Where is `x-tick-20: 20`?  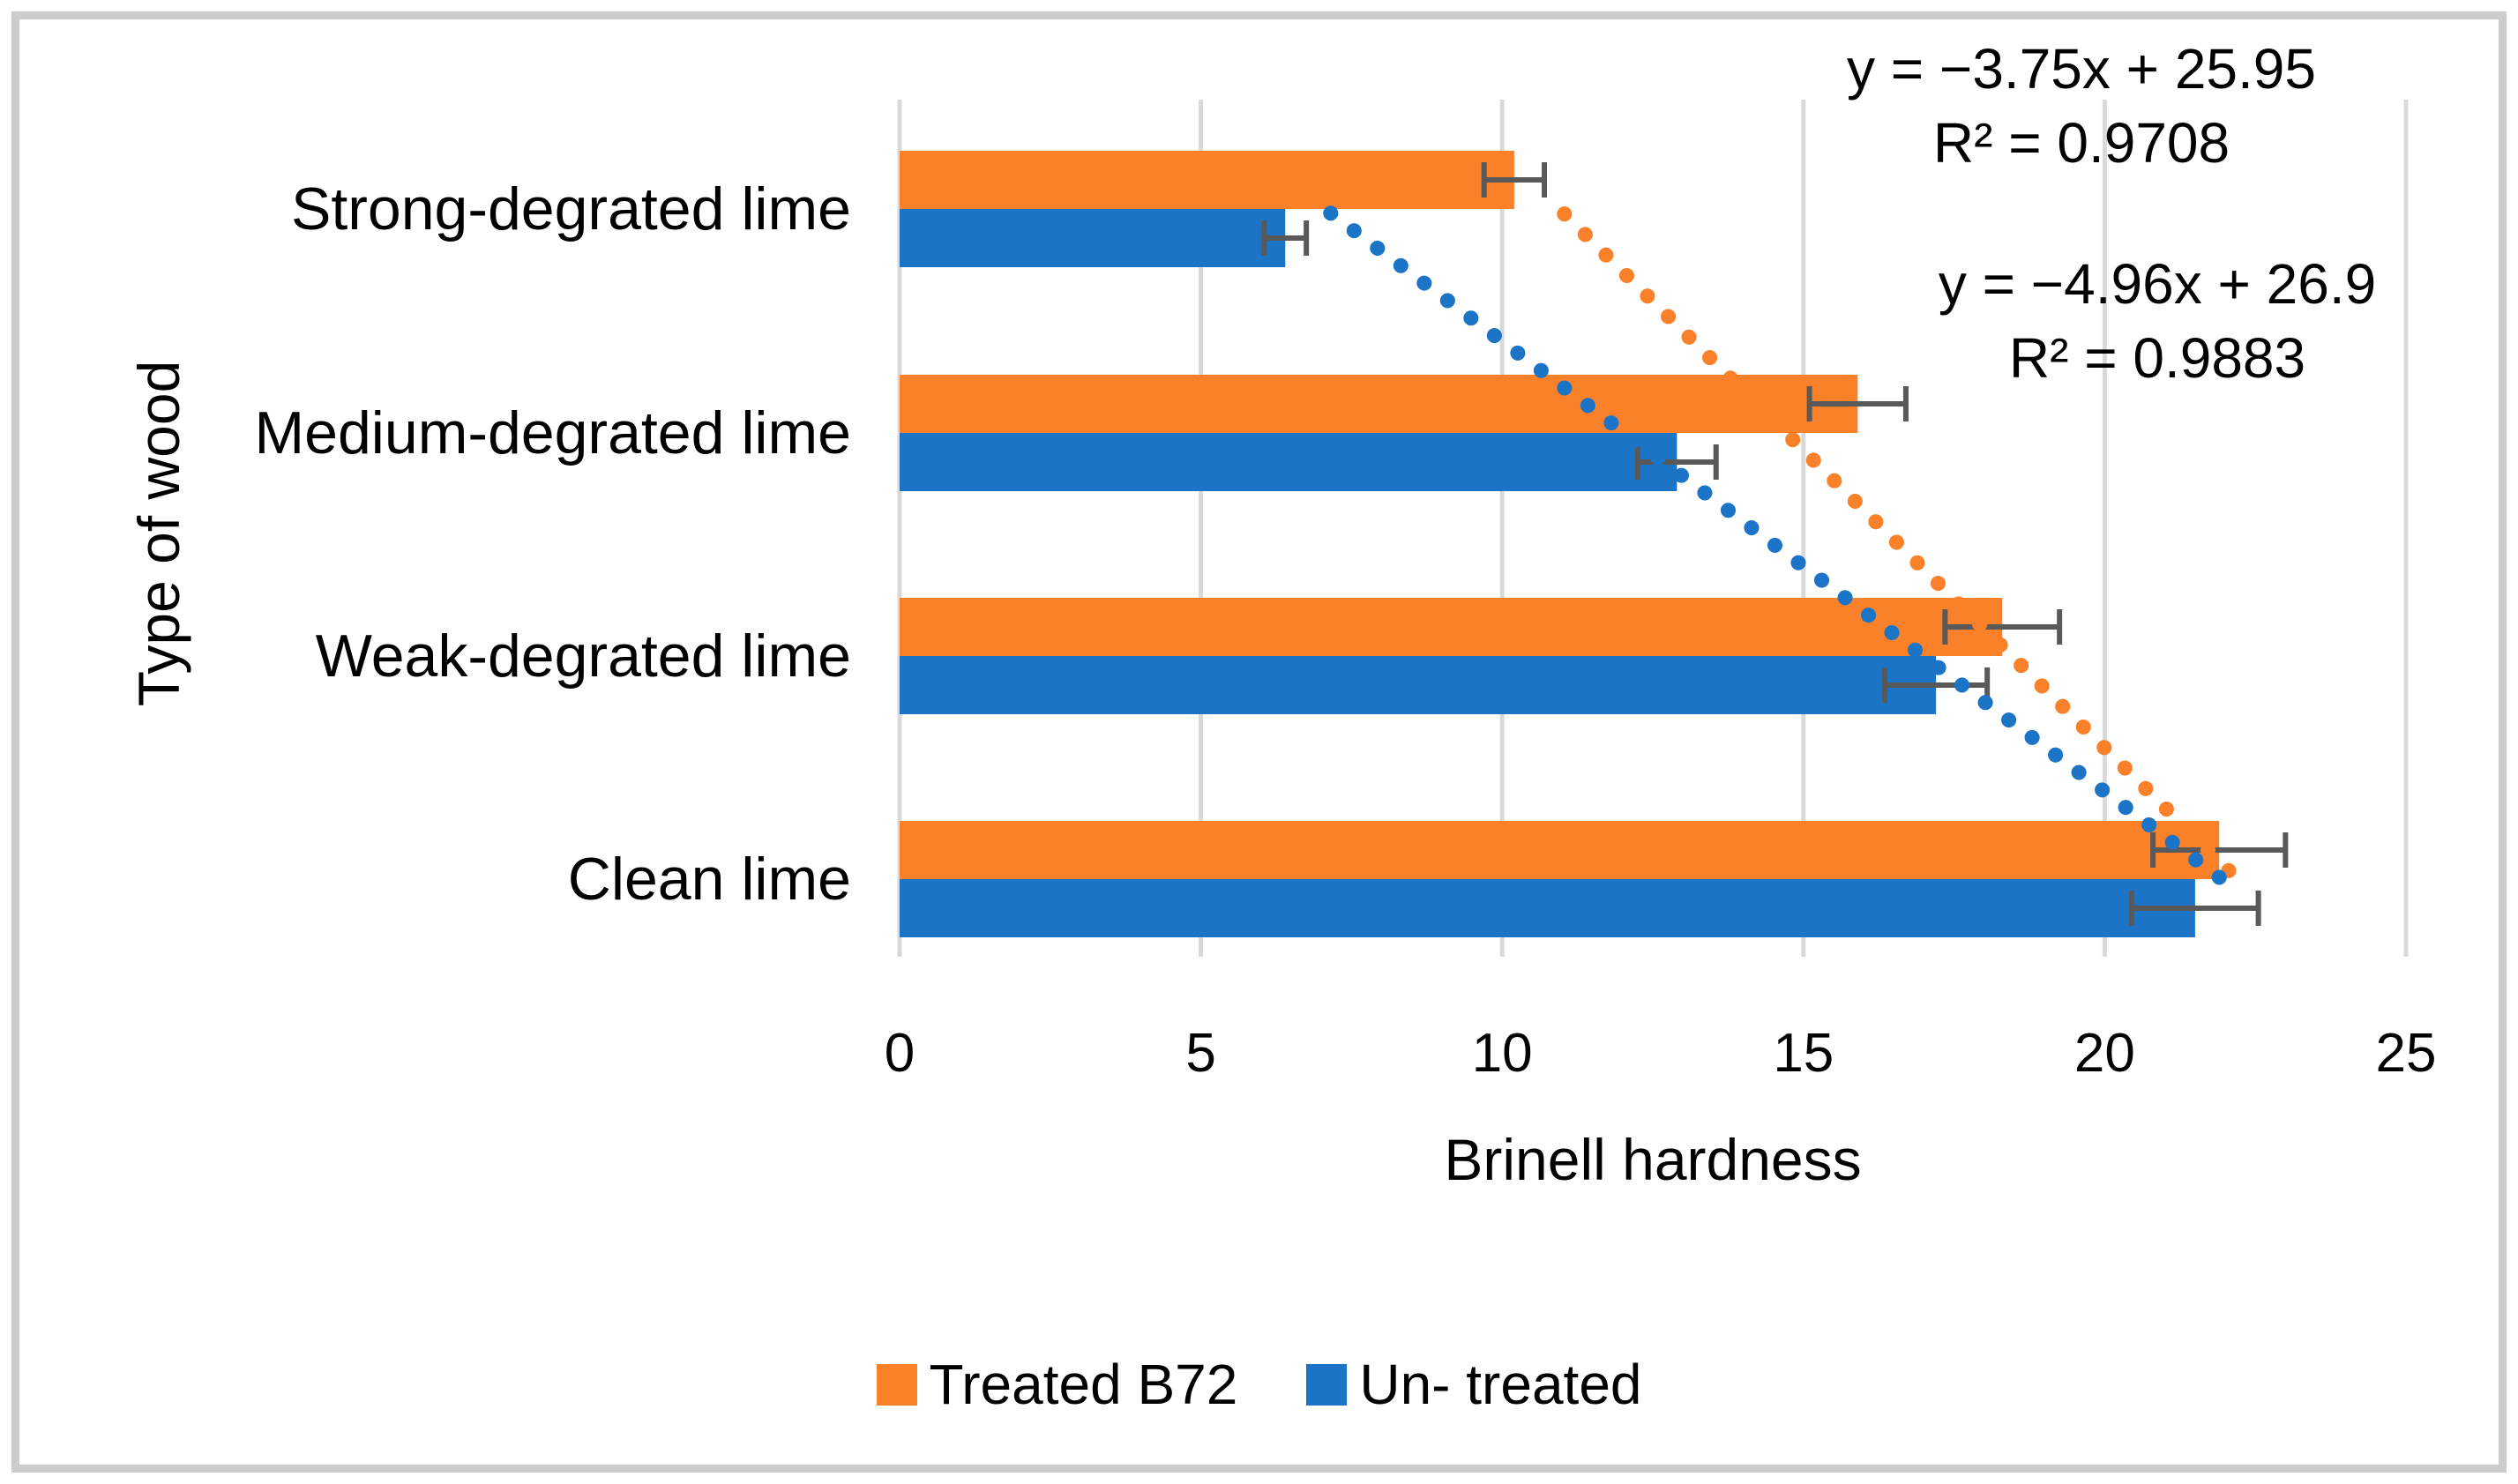
x-tick-20: 20 is located at coordinates (2104, 1053).